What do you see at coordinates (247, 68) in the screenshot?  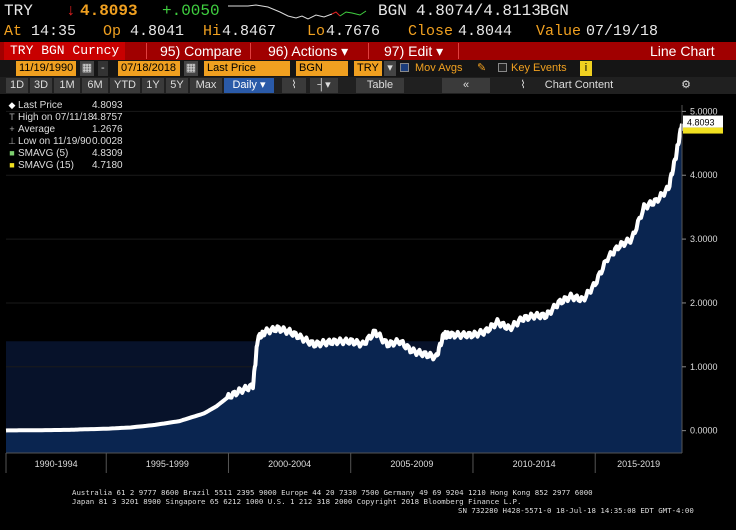 I see `field-select: Last Price` at bounding box center [247, 68].